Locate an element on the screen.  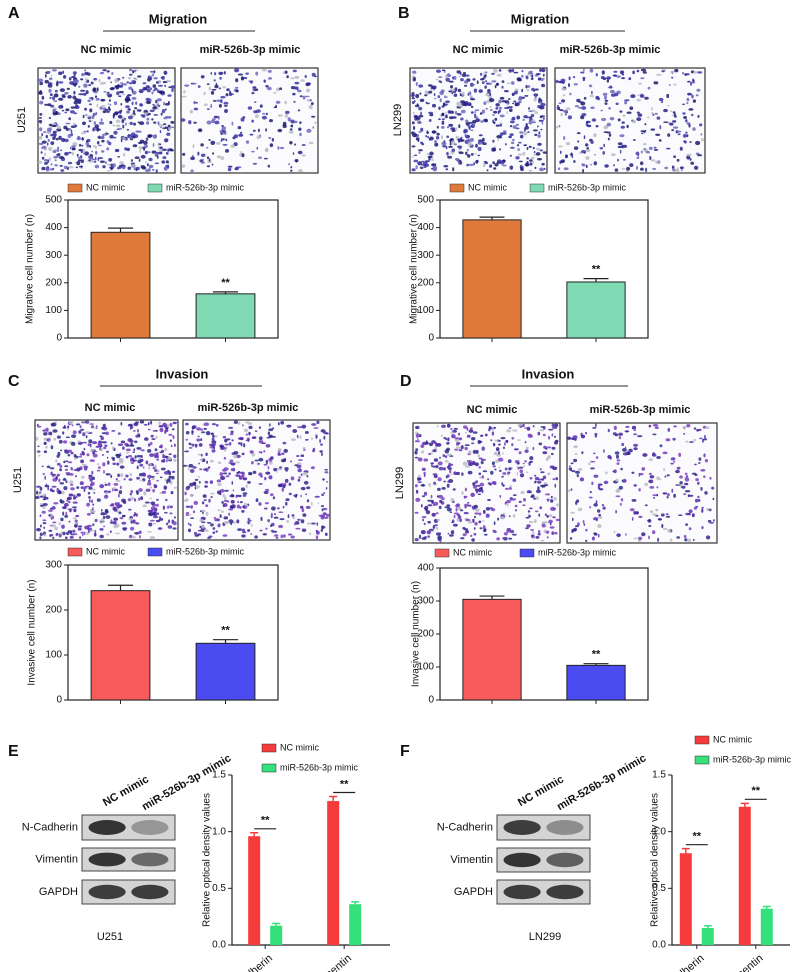
cell-line-label: LN299 is located at coordinates (398, 120).